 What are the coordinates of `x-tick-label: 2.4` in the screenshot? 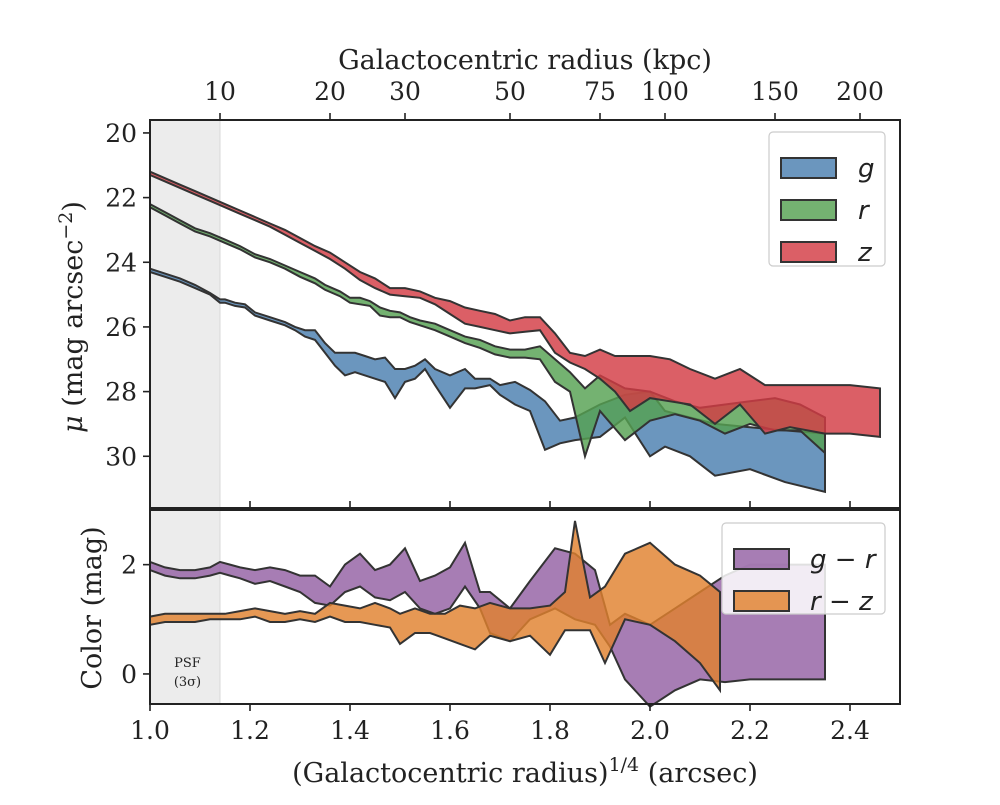 It's located at (850, 730).